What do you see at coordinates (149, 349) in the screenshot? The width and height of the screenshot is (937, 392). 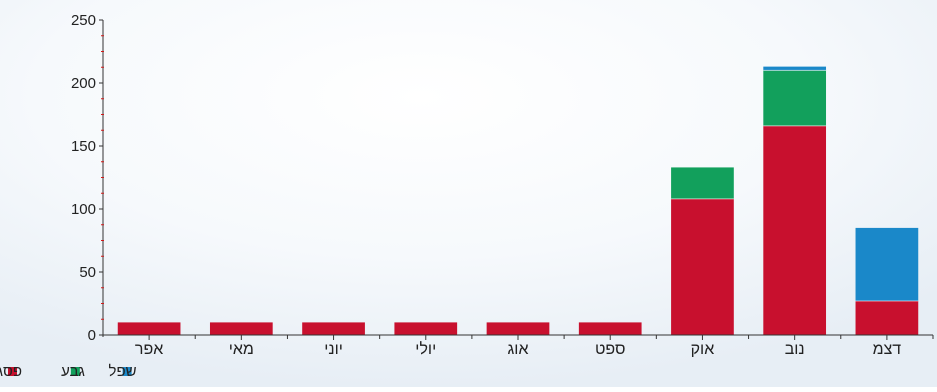 I see `x-tick-label: אפר` at bounding box center [149, 349].